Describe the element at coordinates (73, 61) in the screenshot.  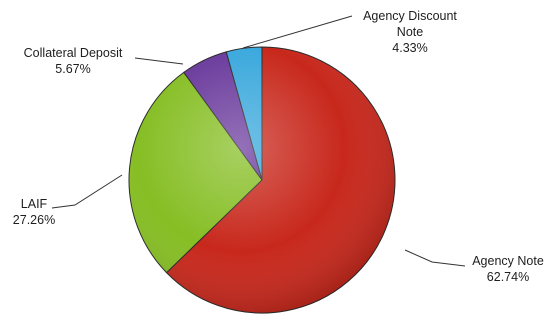
I see `slice-label-collateral-deposit: Collateral Deposit 5.67%` at that location.